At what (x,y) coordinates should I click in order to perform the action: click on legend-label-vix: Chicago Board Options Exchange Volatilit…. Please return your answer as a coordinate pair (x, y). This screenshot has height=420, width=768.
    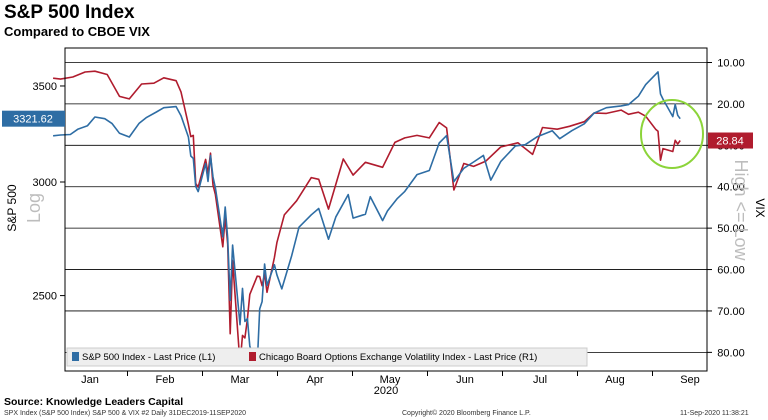
    Looking at the image, I should click on (398, 357).